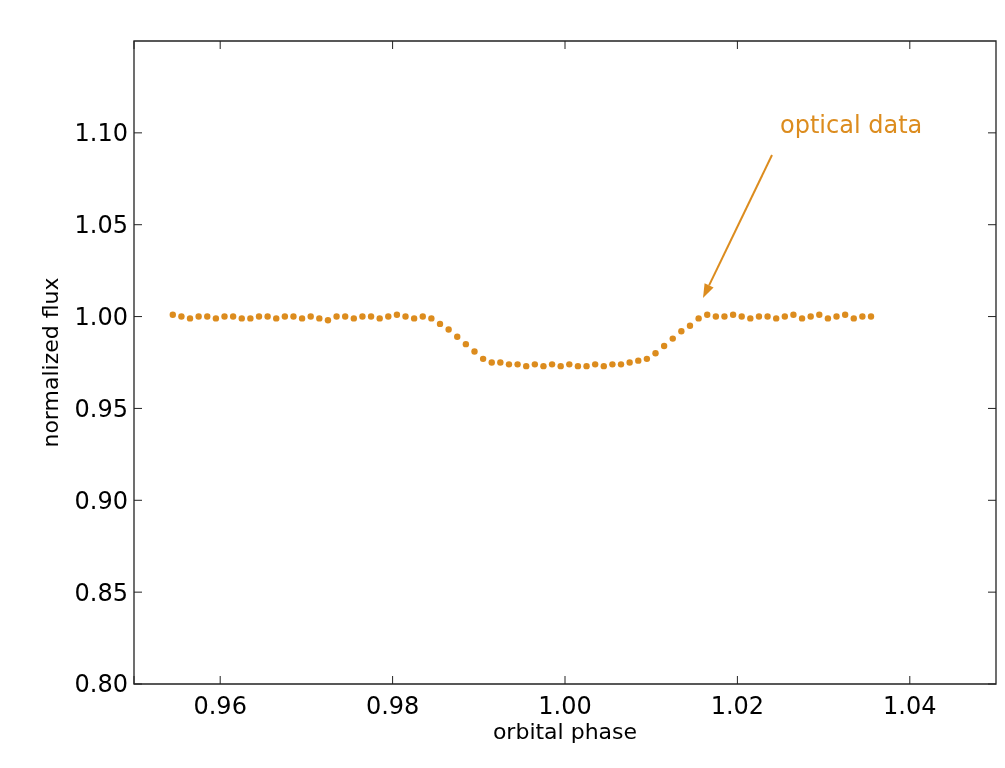 The width and height of the screenshot is (1005, 768). I want to click on x-tick-label: 1.04, so click(910, 706).